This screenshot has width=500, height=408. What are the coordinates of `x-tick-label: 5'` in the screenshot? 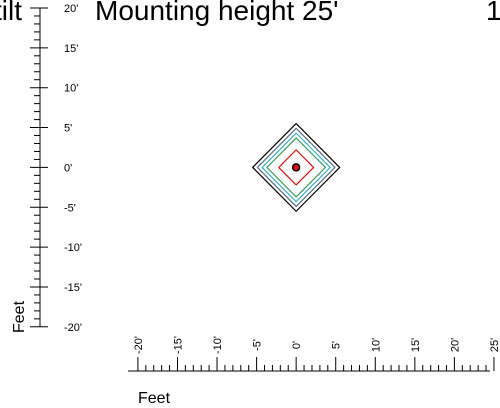 It's located at (337, 345).